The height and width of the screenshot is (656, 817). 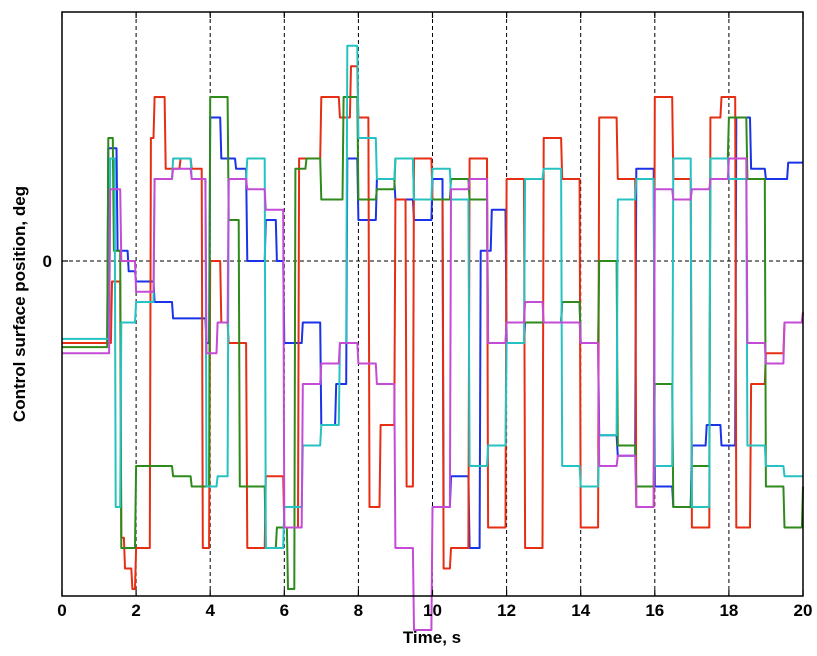 What do you see at coordinates (47, 261) in the screenshot?
I see `y-tick-label-0: 0` at bounding box center [47, 261].